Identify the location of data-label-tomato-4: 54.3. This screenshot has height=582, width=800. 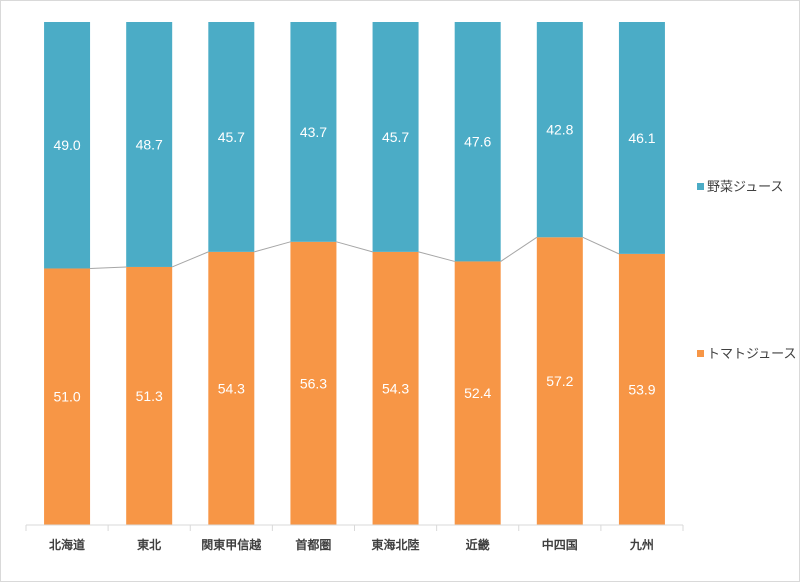
(395, 388).